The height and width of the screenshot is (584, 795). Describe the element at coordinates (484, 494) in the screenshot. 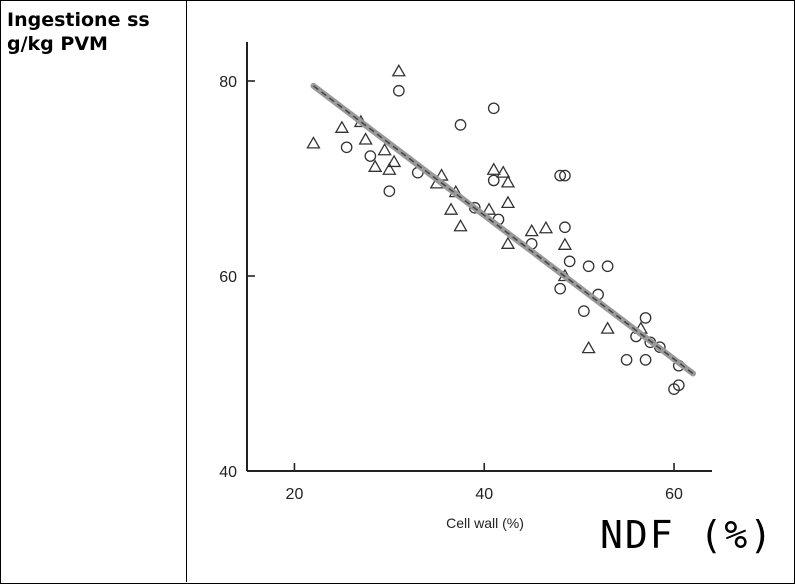

I see `x-tick-label-40: 40` at that location.